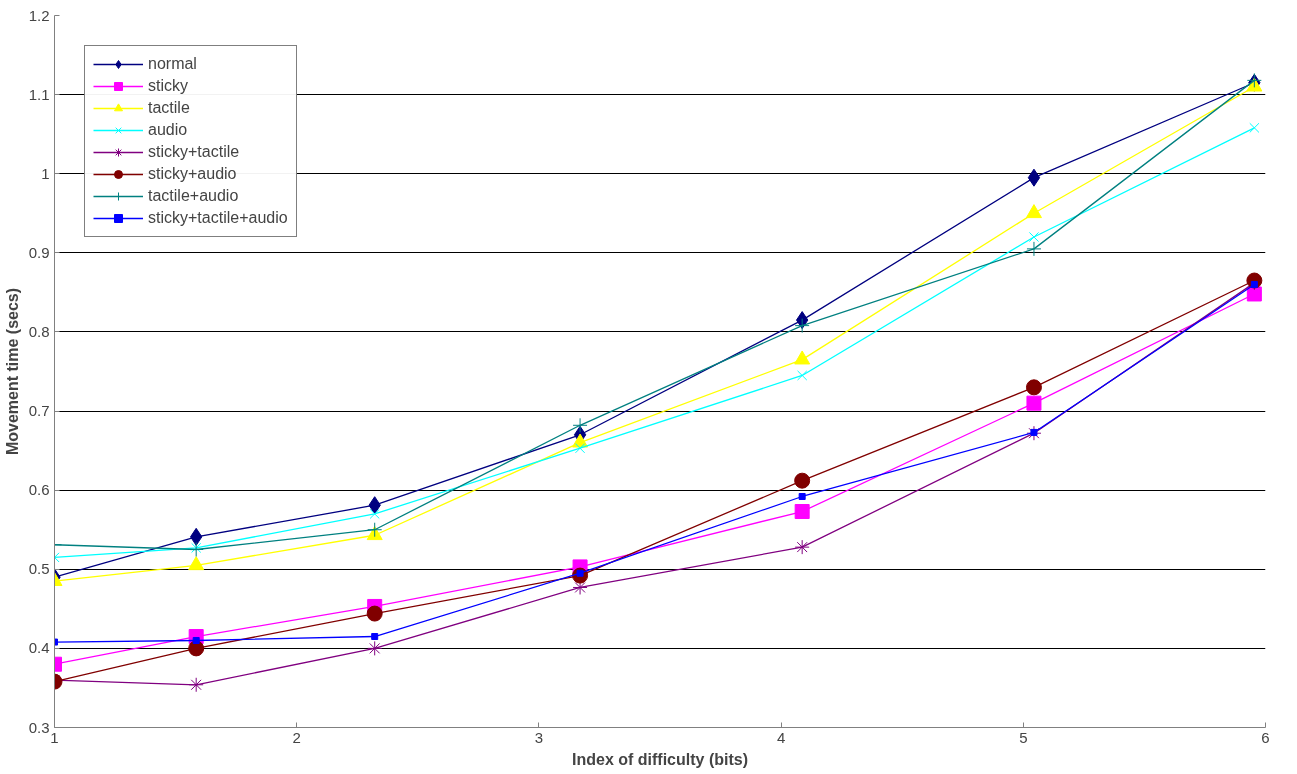 The image size is (1297, 774). Describe the element at coordinates (1265, 737) in the screenshot. I see `x-tick-label: 6` at that location.